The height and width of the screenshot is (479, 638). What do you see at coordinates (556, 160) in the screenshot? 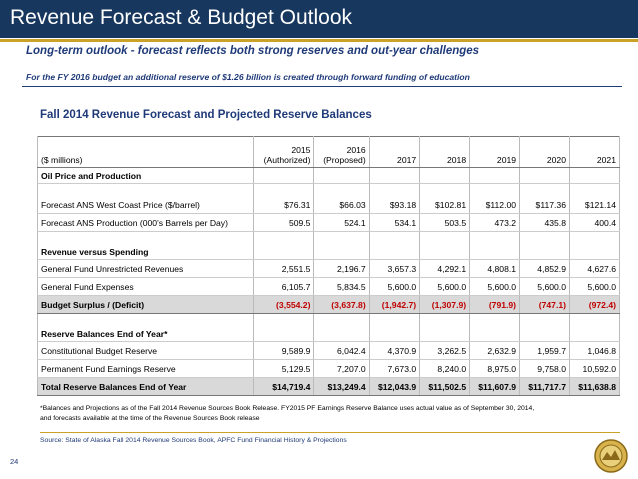
I see `column-header-line: 2020` at bounding box center [556, 160].